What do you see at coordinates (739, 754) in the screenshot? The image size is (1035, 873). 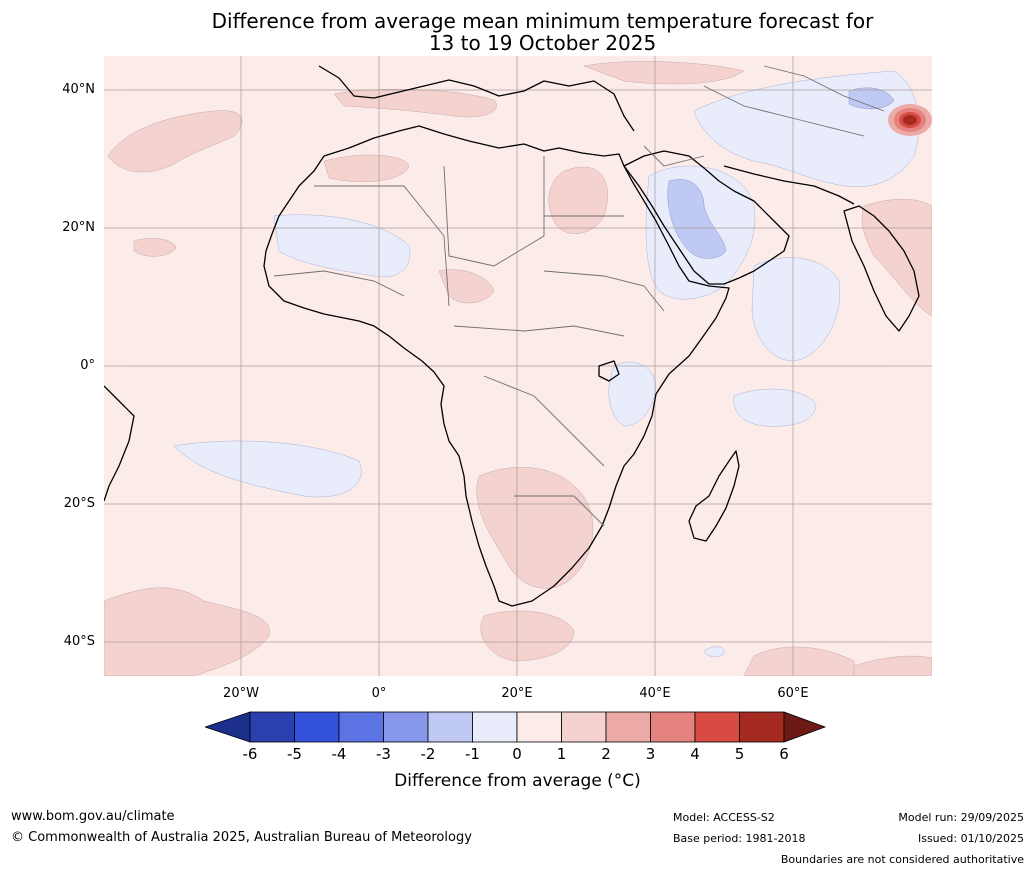 I see `colorbar-tick-label: 5` at bounding box center [739, 754].